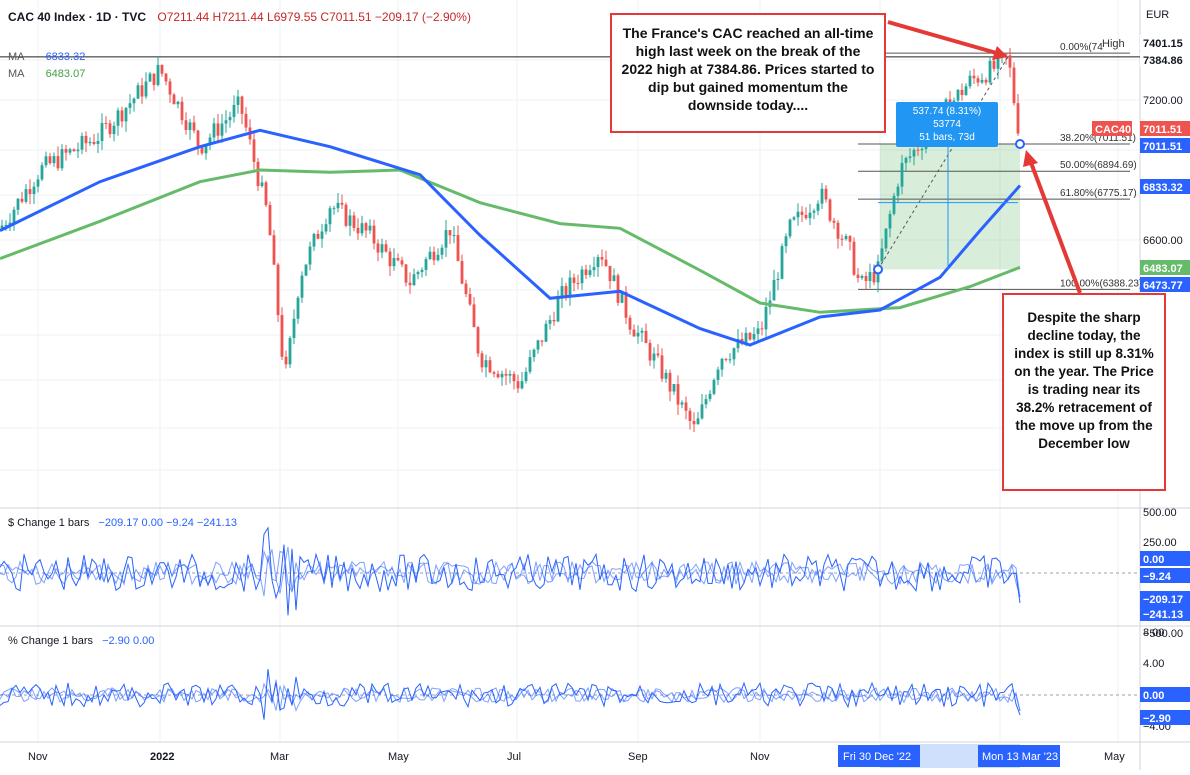 The width and height of the screenshot is (1190, 775). I want to click on price-tick-7200: 7200.00, so click(1163, 101).